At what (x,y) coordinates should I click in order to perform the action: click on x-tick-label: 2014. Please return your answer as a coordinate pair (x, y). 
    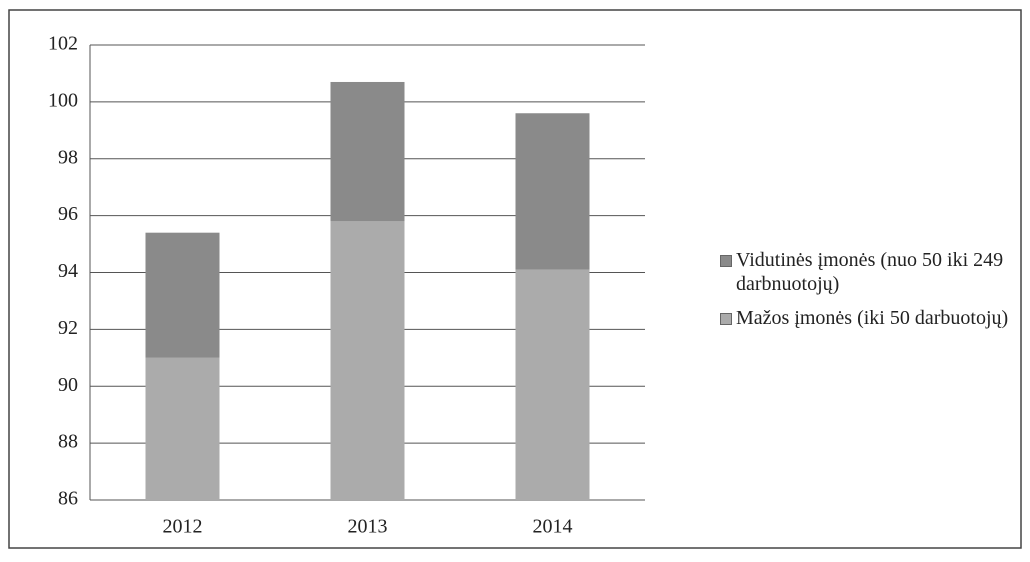
    Looking at the image, I should click on (553, 527).